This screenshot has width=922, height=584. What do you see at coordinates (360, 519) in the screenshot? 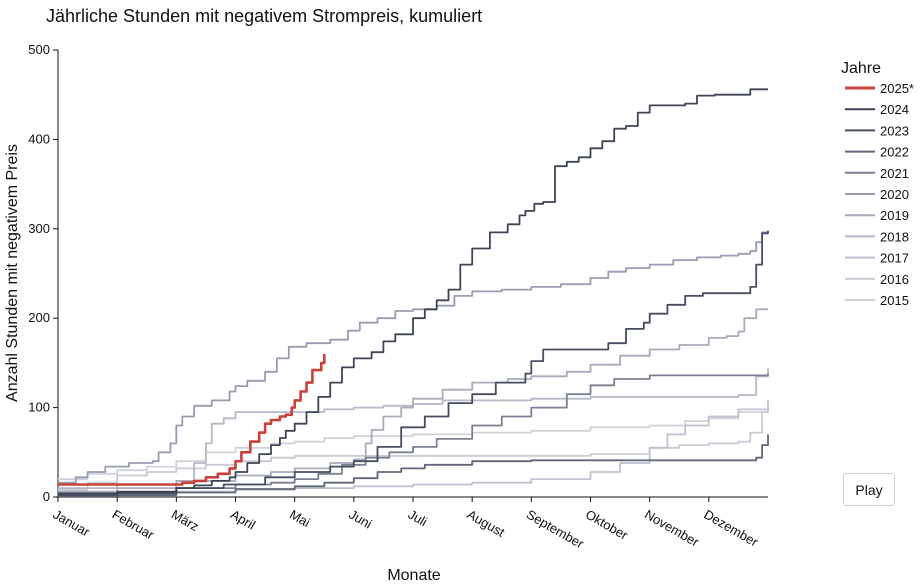
I see `x-tick-label: Juni` at bounding box center [360, 519].